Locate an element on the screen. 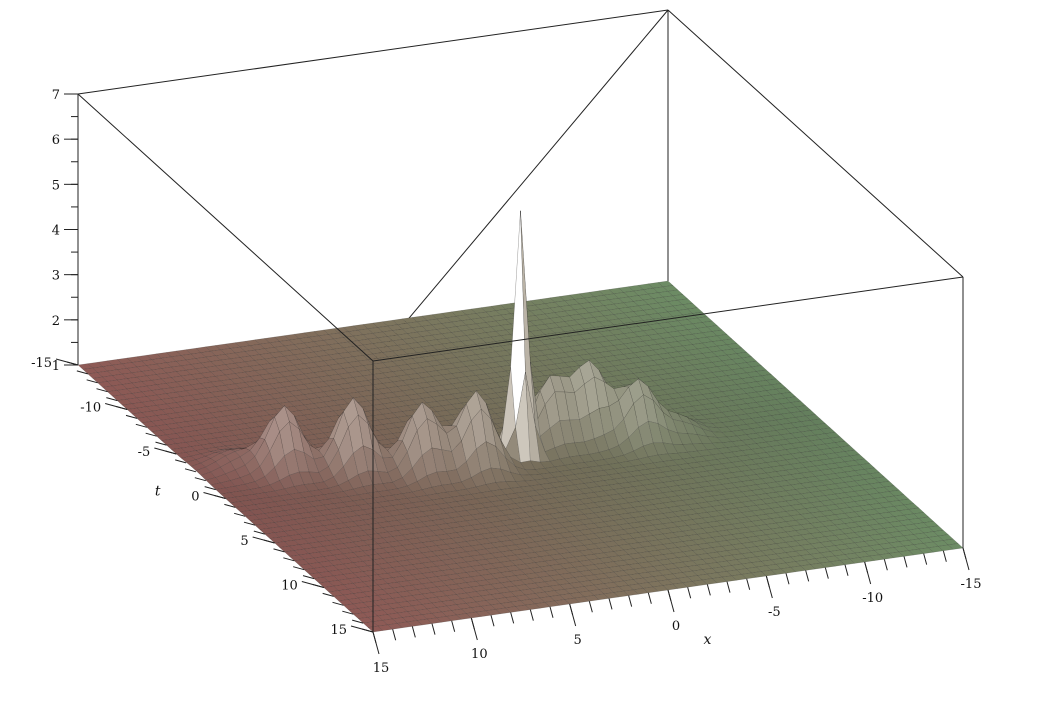 The width and height of the screenshot is (1050, 710). z-tick-label: 4 is located at coordinates (56, 231).